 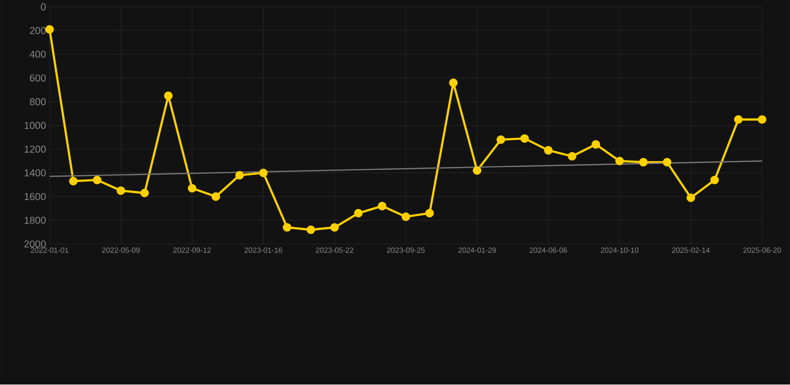 I want to click on y-tick-label: 1800, so click(x=35, y=220).